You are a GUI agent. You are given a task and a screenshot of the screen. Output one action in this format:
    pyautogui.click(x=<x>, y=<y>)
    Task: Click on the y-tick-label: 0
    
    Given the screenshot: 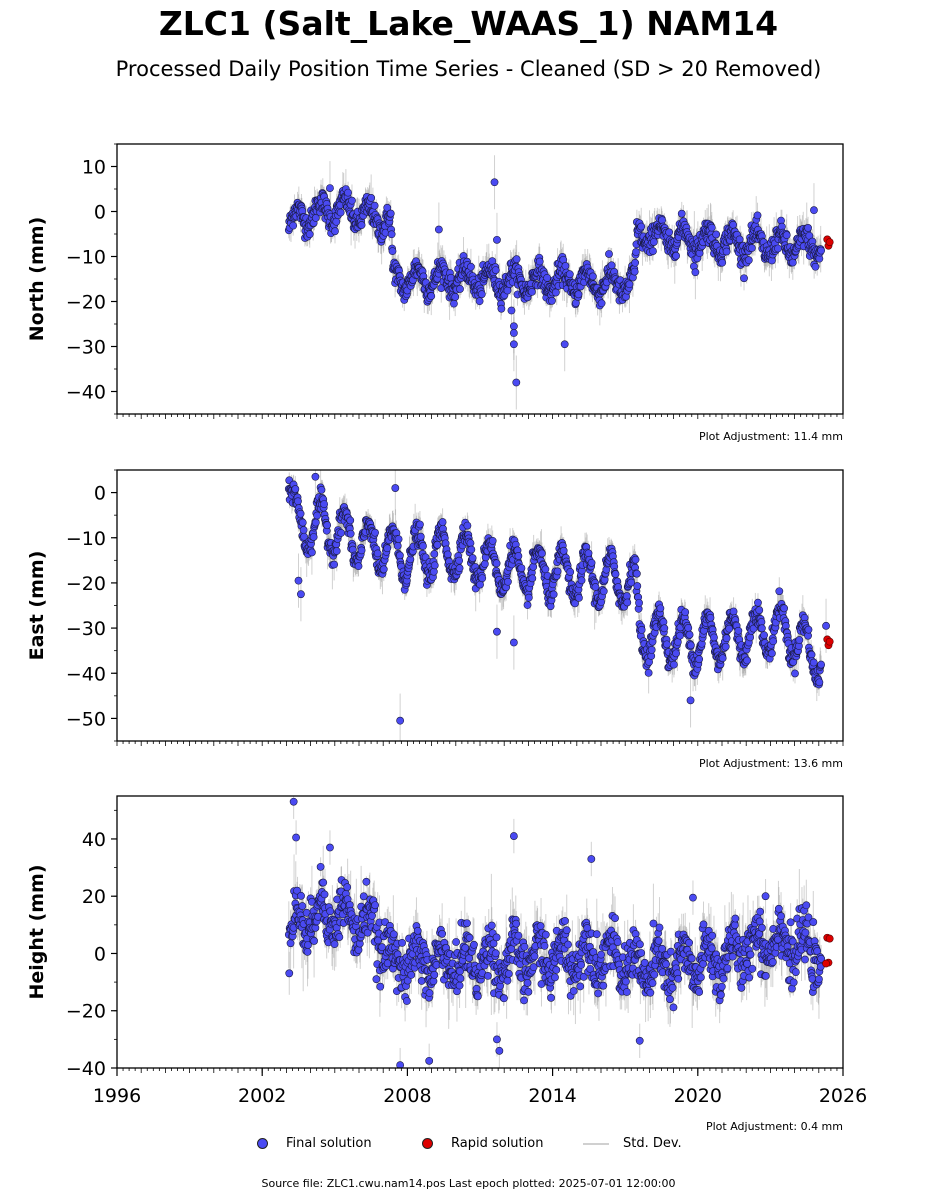 What is the action you would take?
    pyautogui.click(x=100, y=213)
    